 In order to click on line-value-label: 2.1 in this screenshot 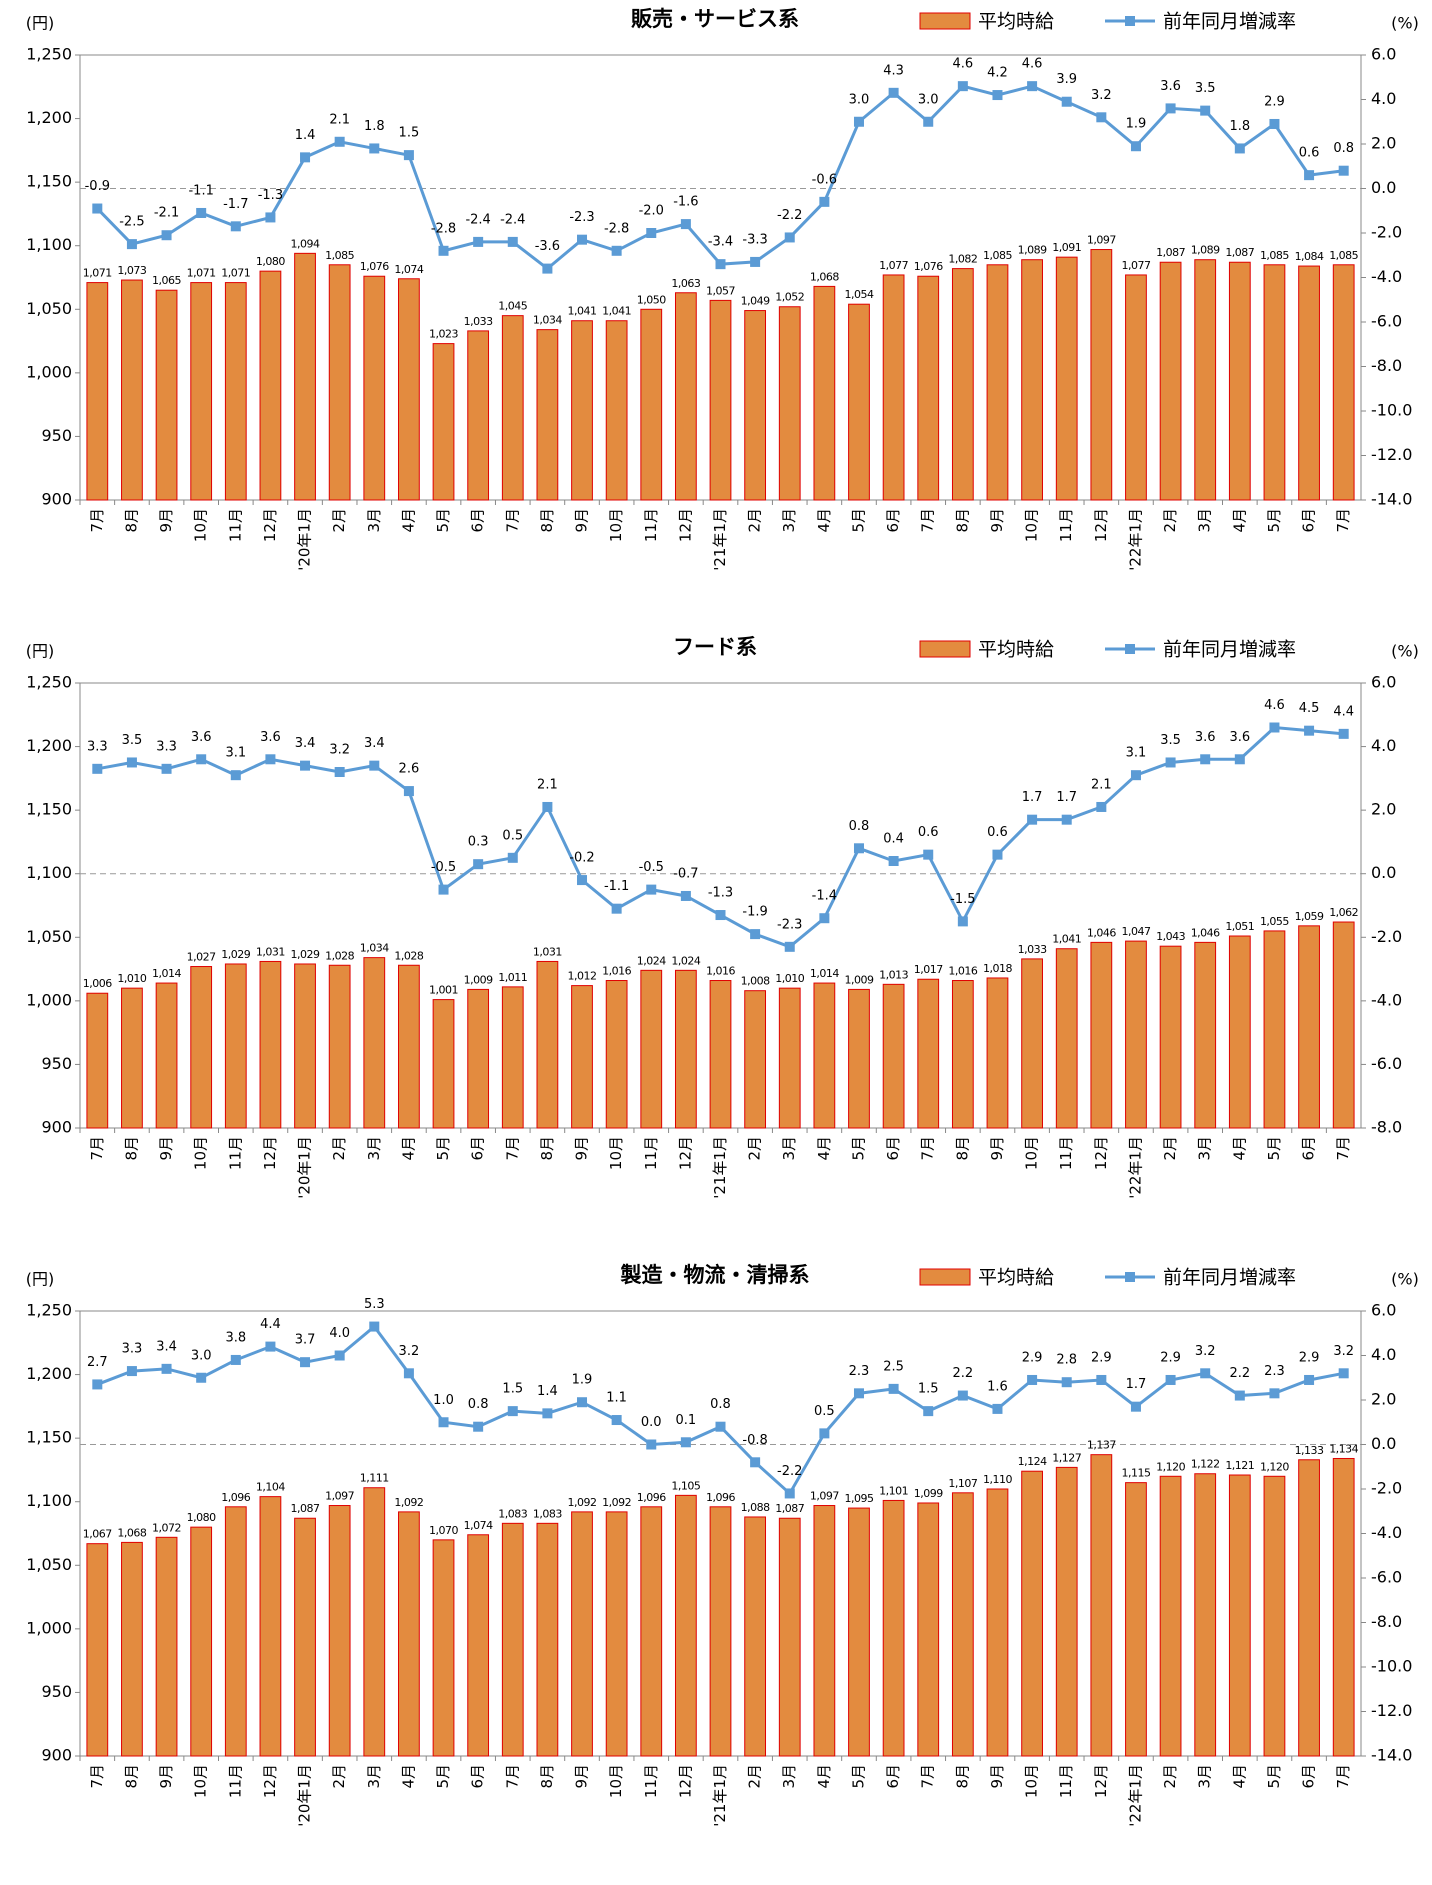, I will do `click(339, 119)`.